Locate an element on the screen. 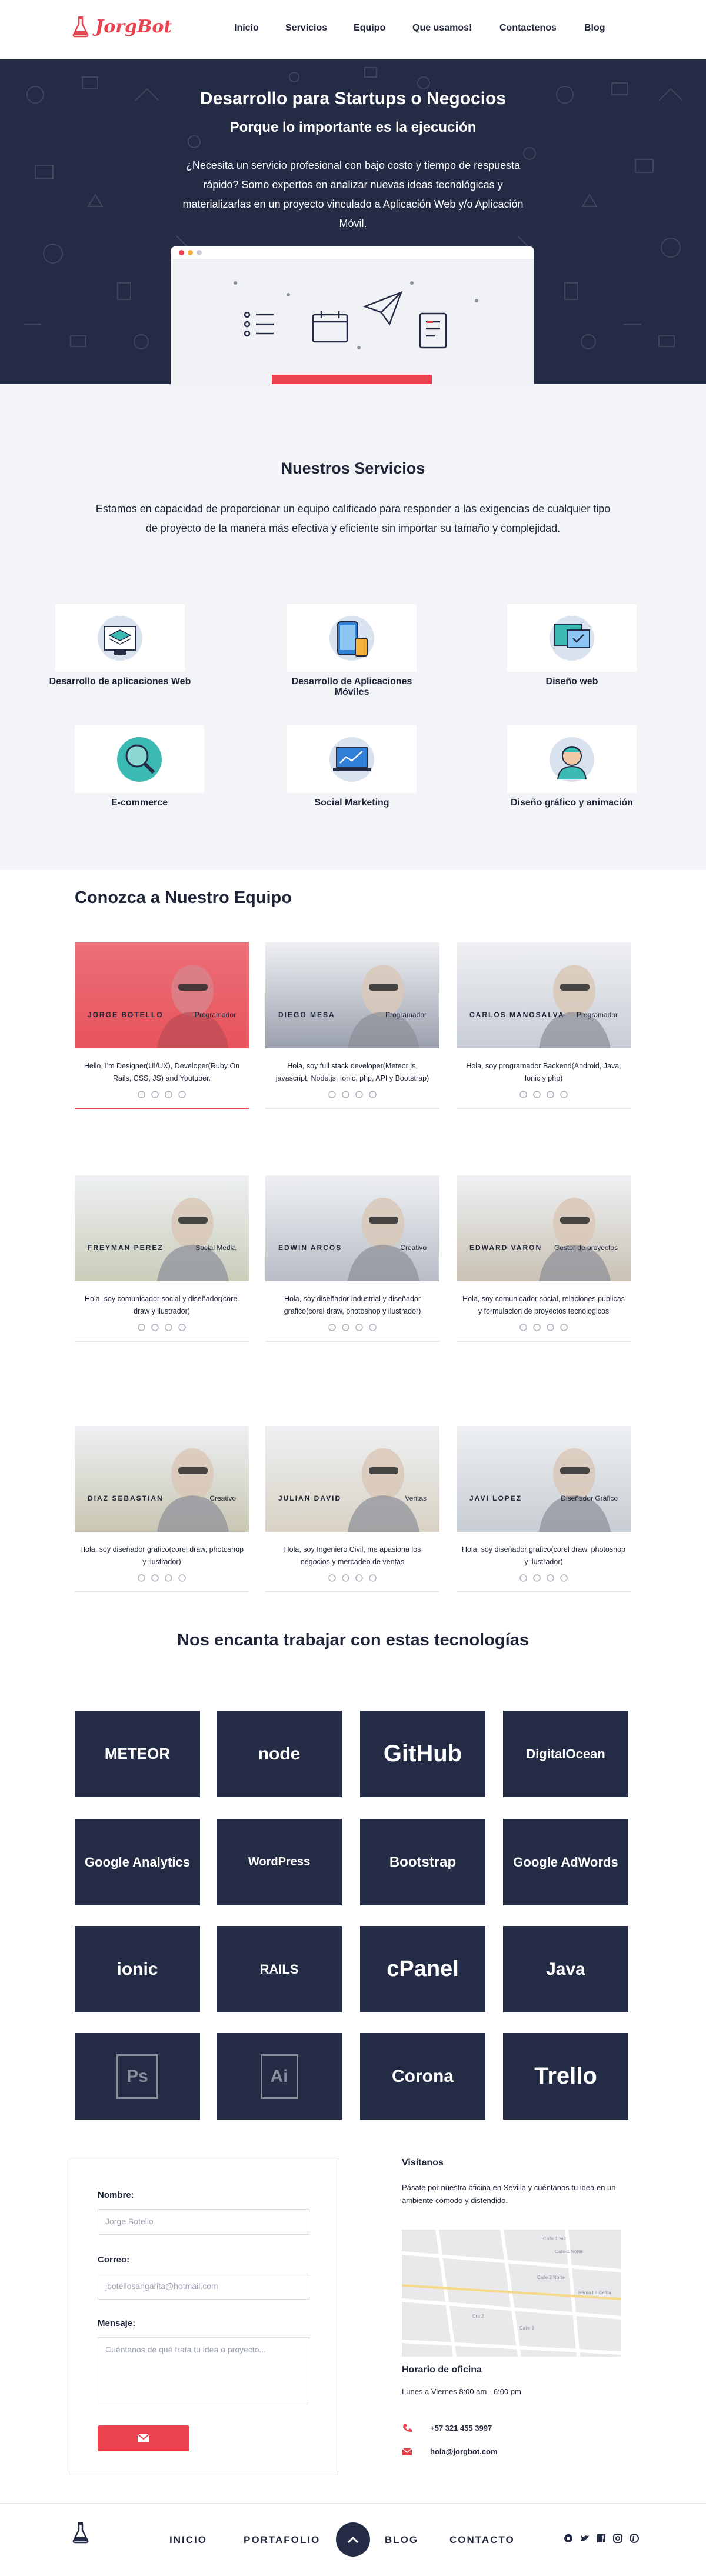  tech-logo-tile: WordPress is located at coordinates (279, 1862).